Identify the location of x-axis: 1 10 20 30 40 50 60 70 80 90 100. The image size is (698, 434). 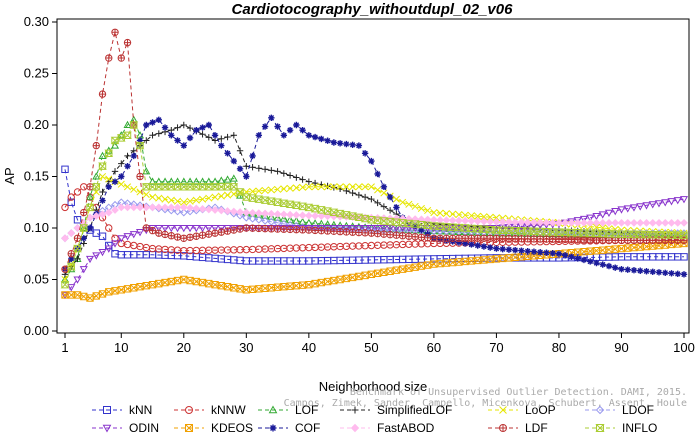
(378, 344).